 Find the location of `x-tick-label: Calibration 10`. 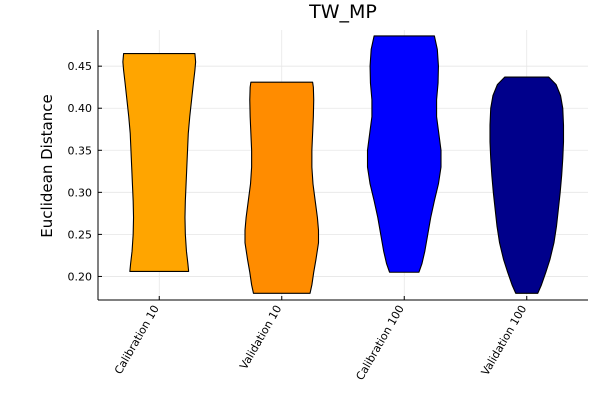

x-tick-label: Calibration 10 is located at coordinates (137, 339).